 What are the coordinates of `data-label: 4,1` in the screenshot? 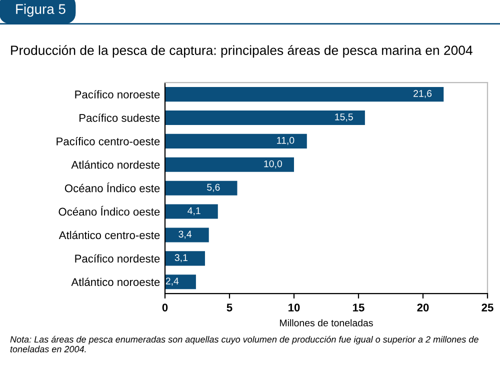 It's located at (194, 211).